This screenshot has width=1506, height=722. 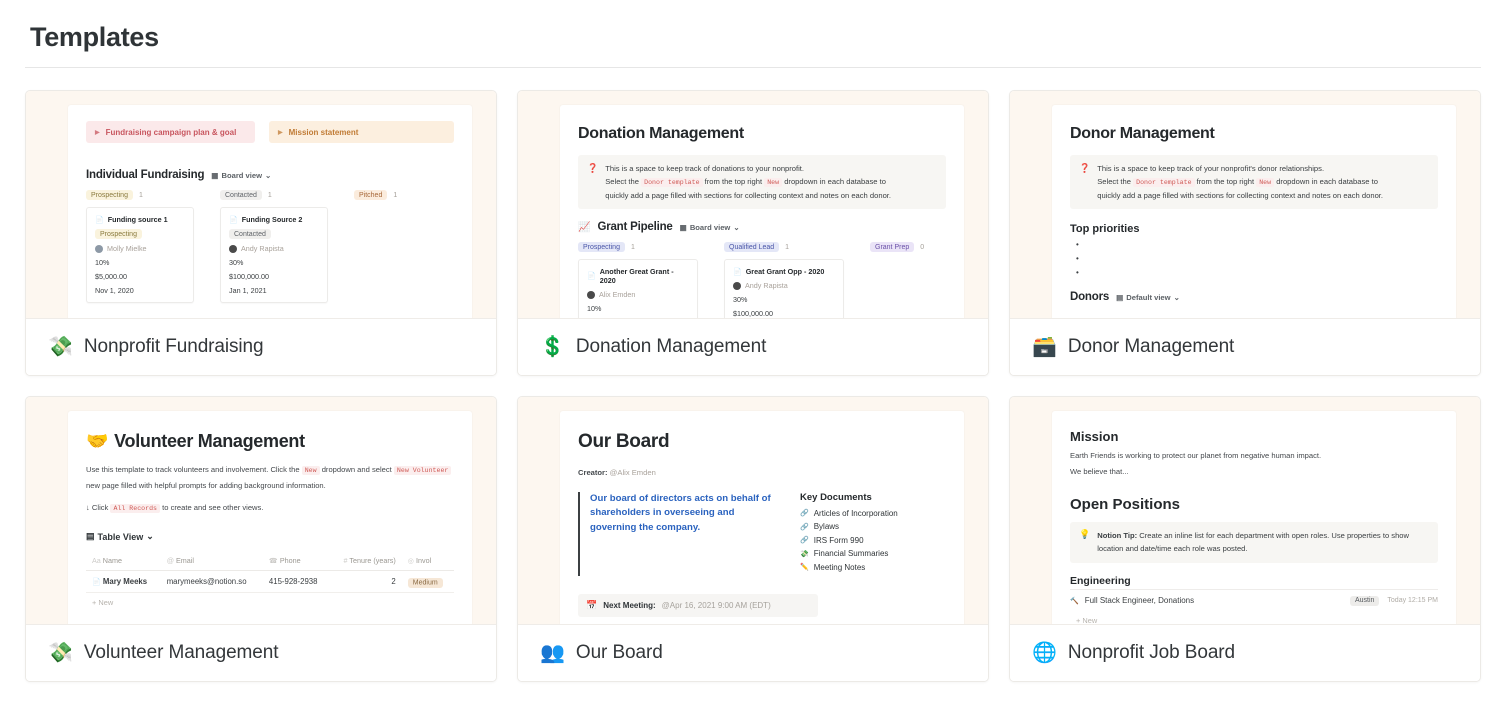 I want to click on chart-increasing-icon: 📈, so click(x=584, y=228).